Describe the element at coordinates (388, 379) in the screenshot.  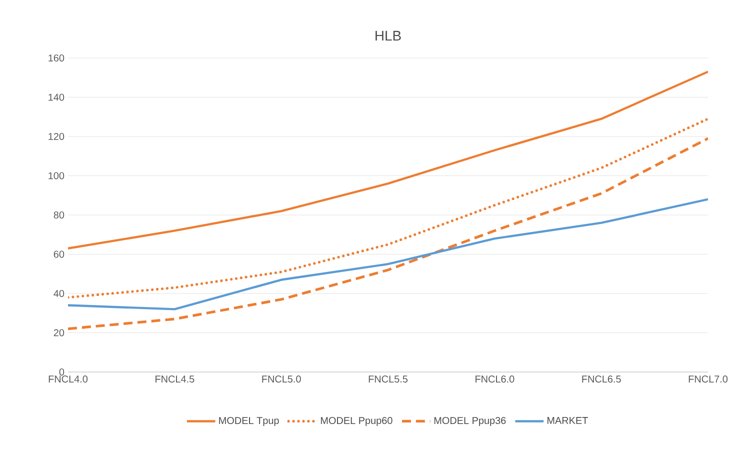
I see `x-tick-label: FNCL5.5` at that location.